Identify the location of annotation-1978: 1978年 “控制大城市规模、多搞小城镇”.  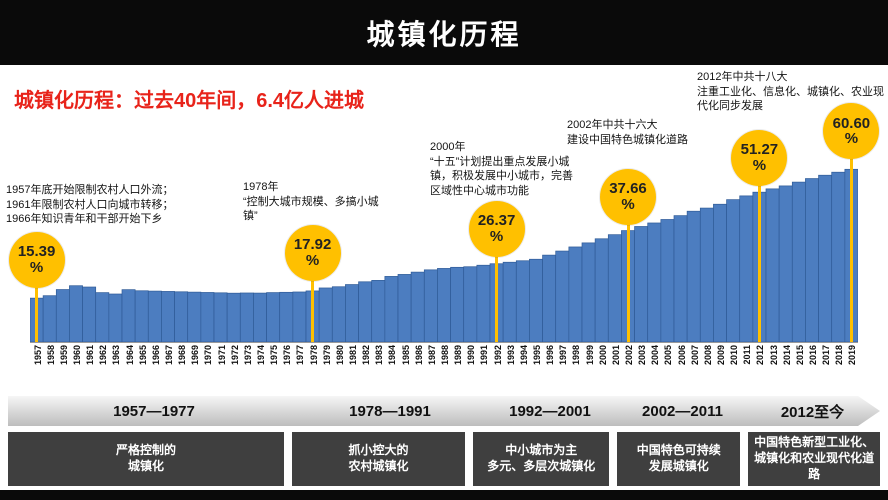
(311, 202).